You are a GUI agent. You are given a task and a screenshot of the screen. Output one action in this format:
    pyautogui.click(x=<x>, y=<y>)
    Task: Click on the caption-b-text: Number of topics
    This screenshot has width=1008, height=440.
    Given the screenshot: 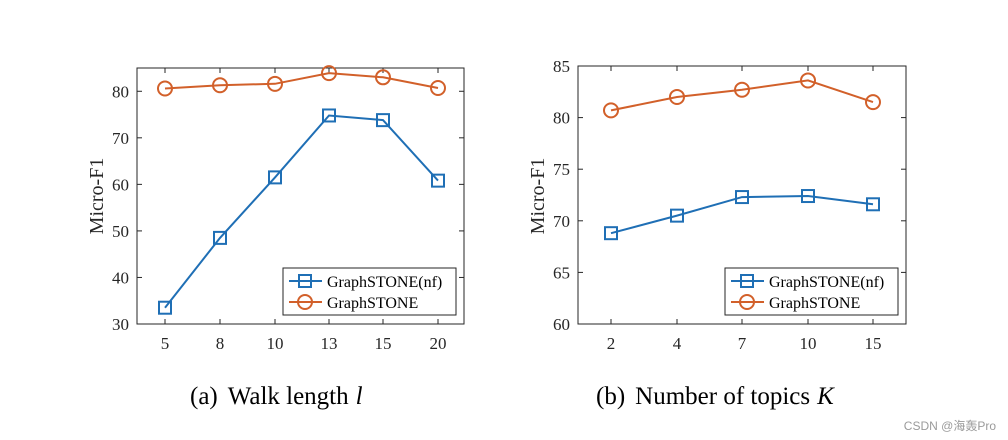 What is the action you would take?
    pyautogui.click(x=722, y=396)
    